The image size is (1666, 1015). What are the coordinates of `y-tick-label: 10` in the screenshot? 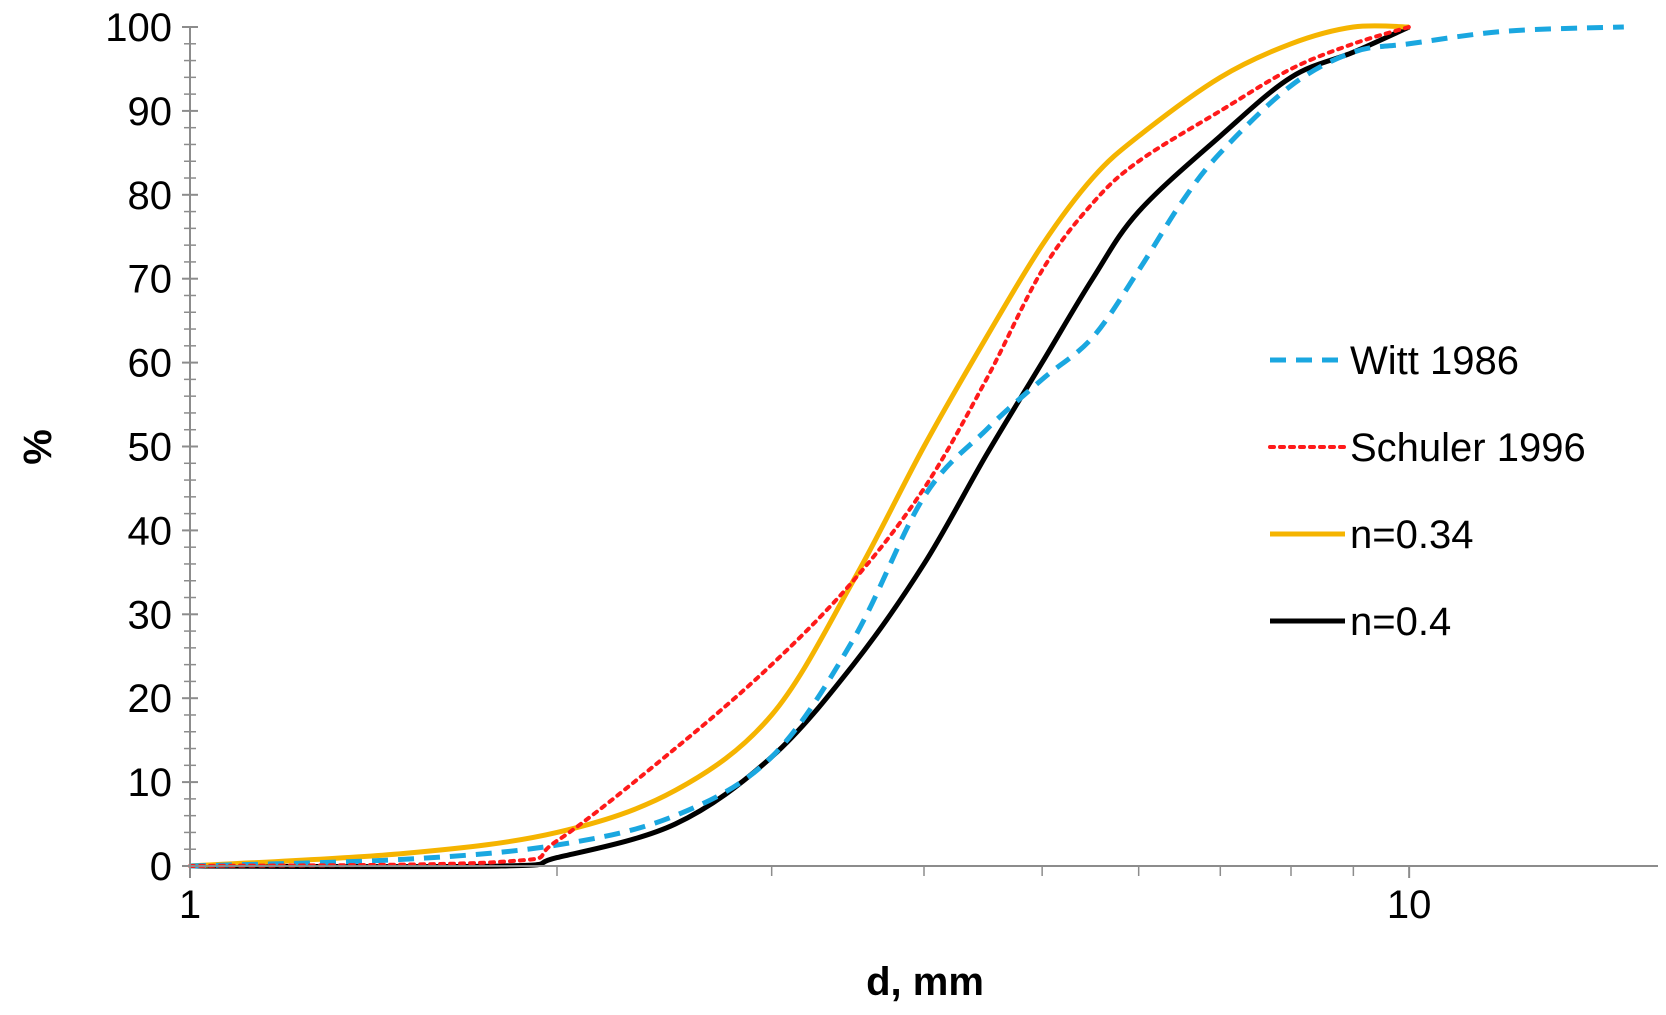 It's located at (150, 783).